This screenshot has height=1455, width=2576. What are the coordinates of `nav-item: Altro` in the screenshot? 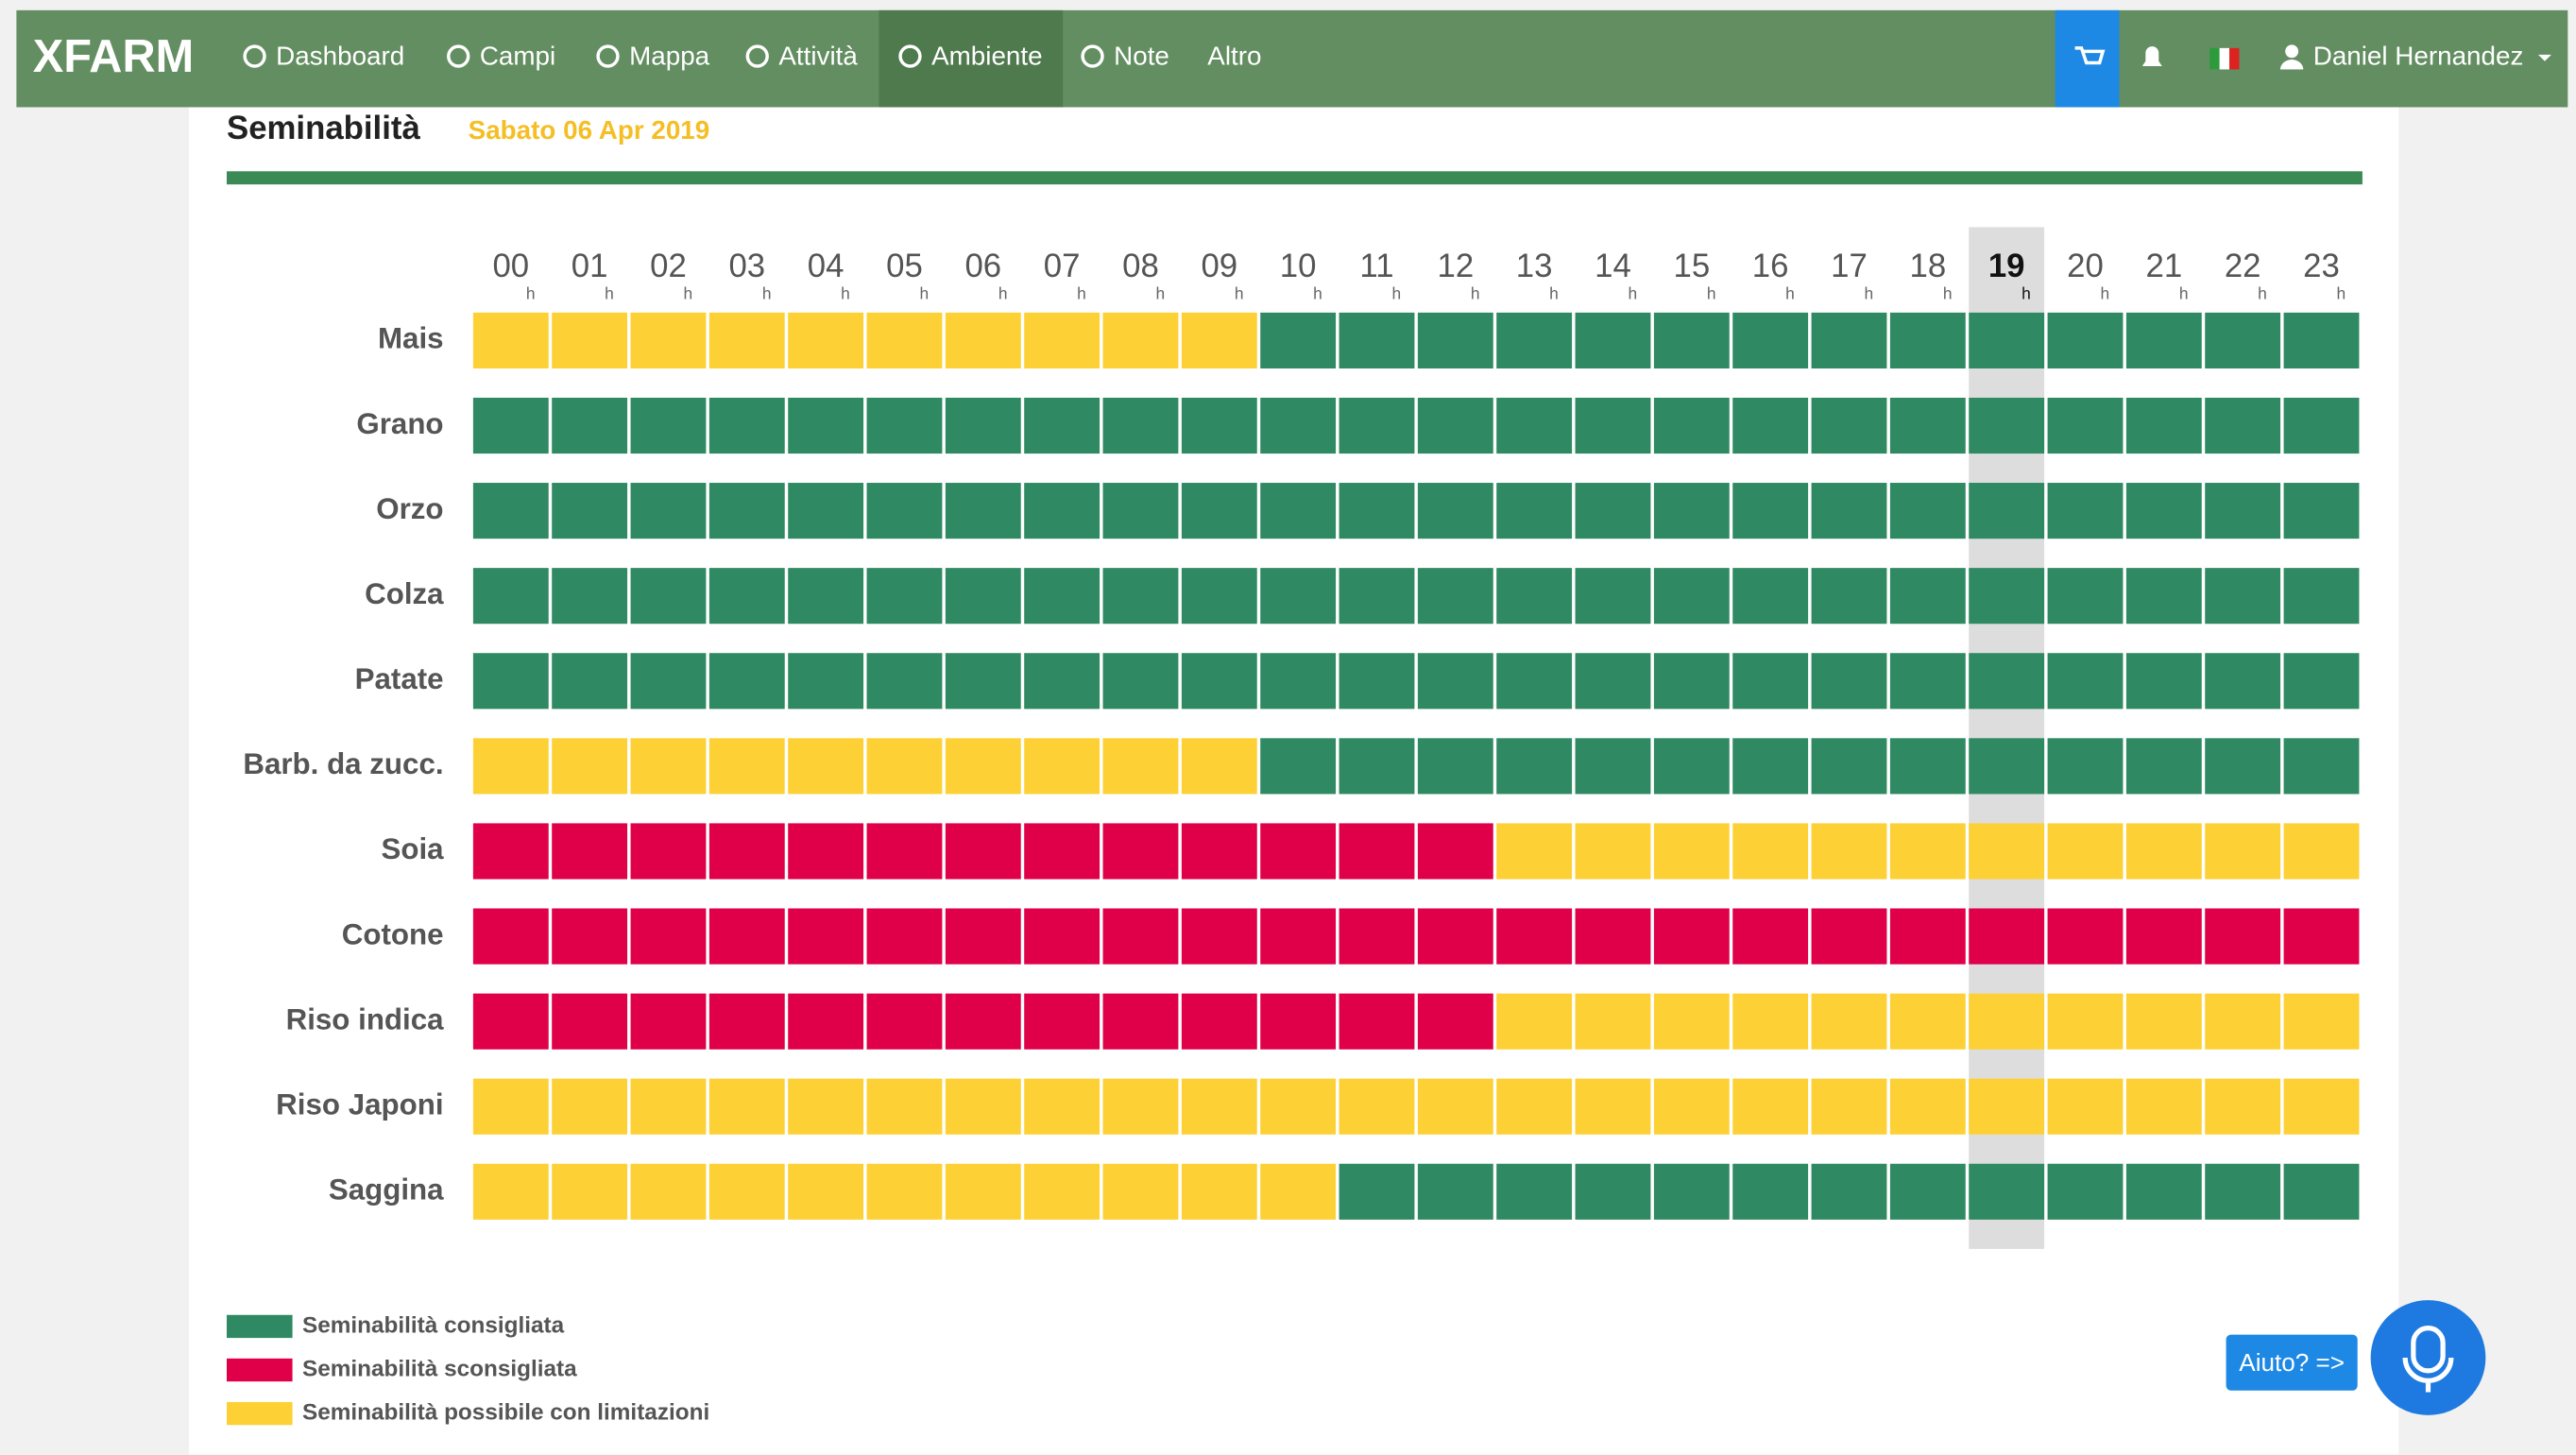 It's located at (1234, 56).